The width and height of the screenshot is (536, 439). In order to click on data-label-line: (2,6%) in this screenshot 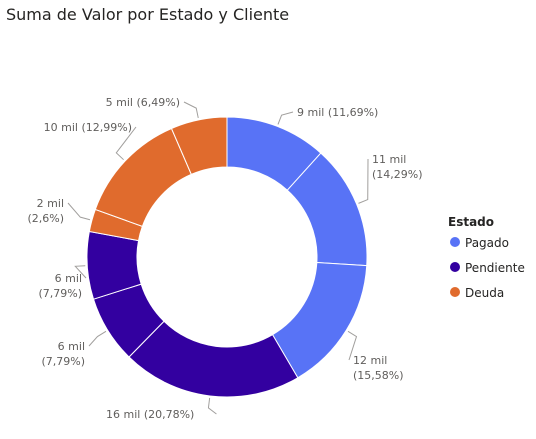, I will do `click(45, 218)`.